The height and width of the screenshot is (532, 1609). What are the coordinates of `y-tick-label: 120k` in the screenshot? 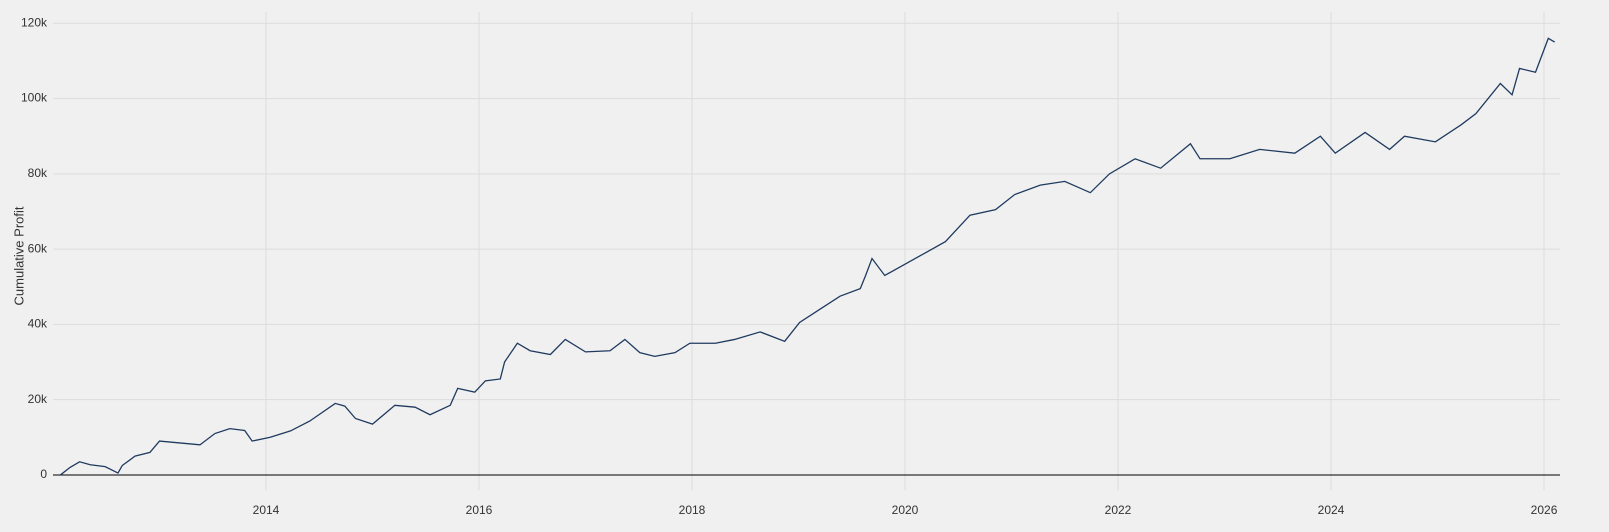 It's located at (34, 22).